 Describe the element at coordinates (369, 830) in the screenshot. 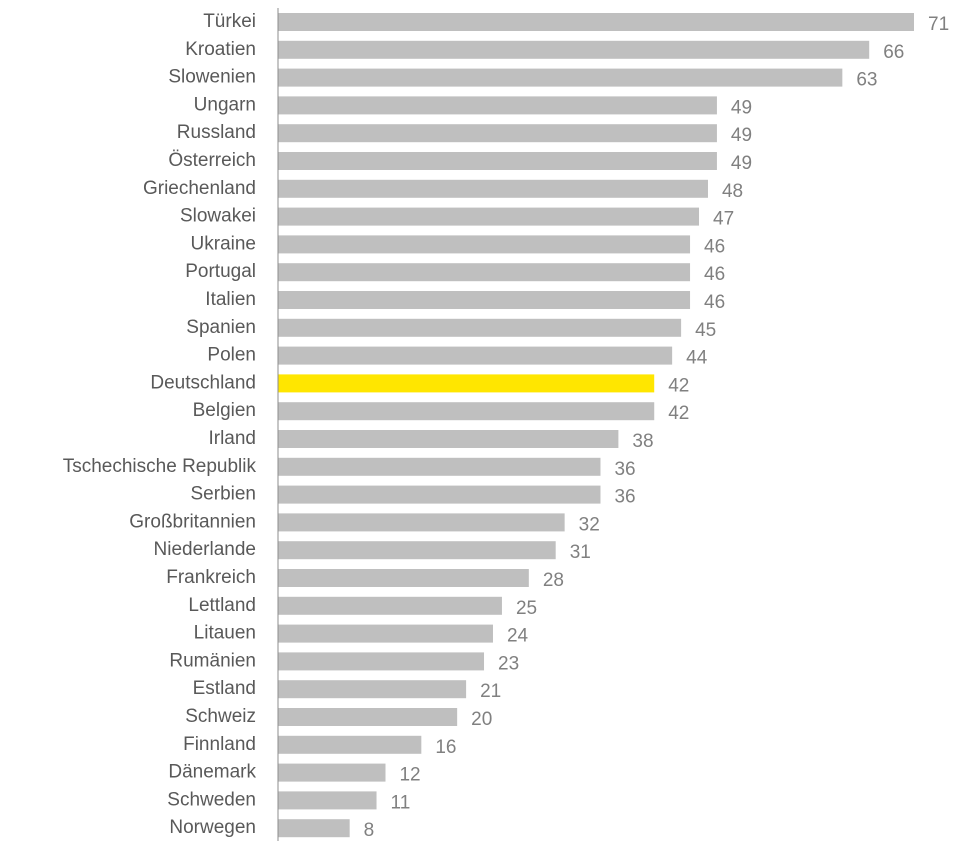

I see `value-label: 8` at that location.